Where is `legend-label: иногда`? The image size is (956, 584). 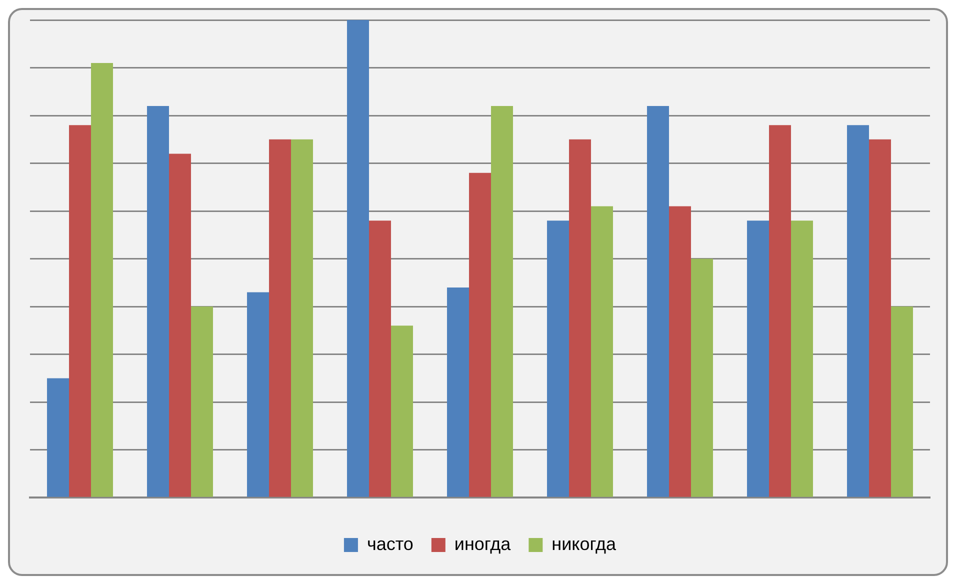 legend-label: иногда is located at coordinates (483, 544).